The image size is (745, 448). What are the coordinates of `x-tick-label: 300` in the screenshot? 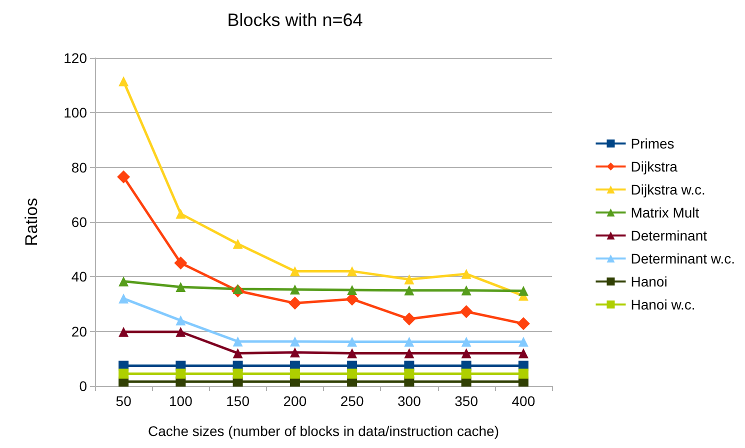 It's located at (410, 401).